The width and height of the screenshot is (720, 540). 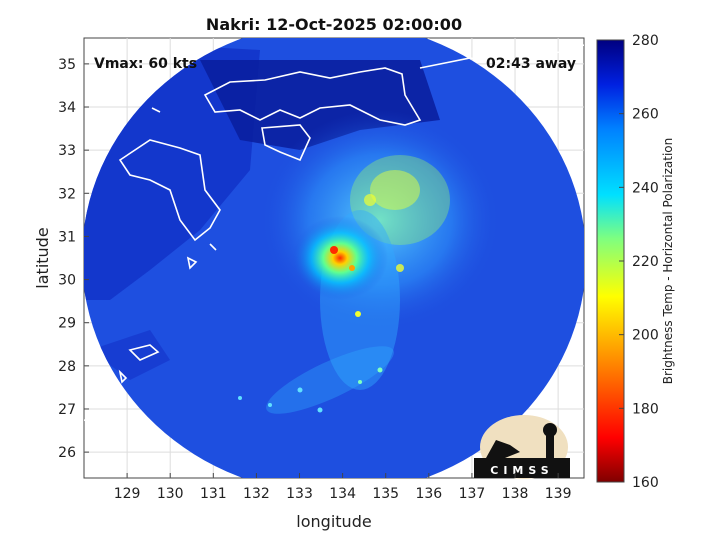 I want to click on x-axis-ticks: 129 130 131 132 133 134 135 136 137 138 139, so click(x=343, y=487).